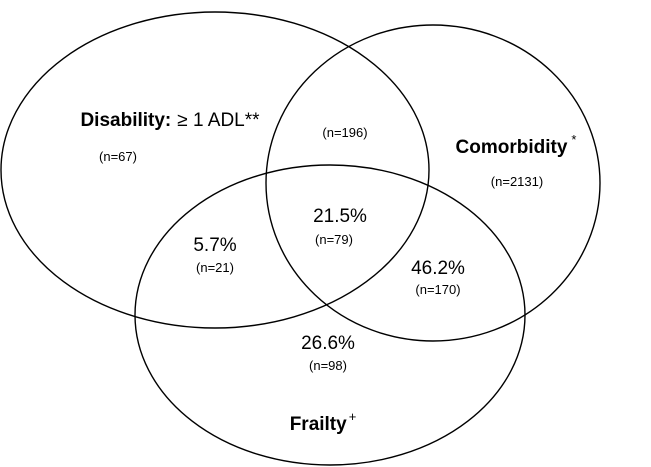 The width and height of the screenshot is (651, 467). I want to click on region-count: (n=21), so click(215, 267).